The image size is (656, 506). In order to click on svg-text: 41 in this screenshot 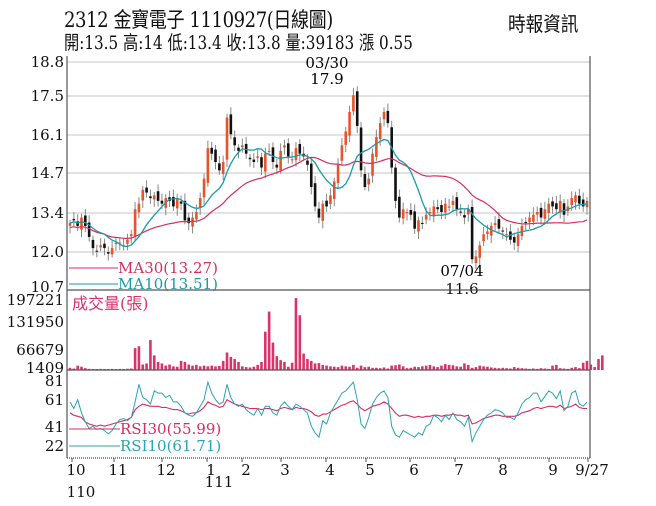, I will do `click(54, 427)`.